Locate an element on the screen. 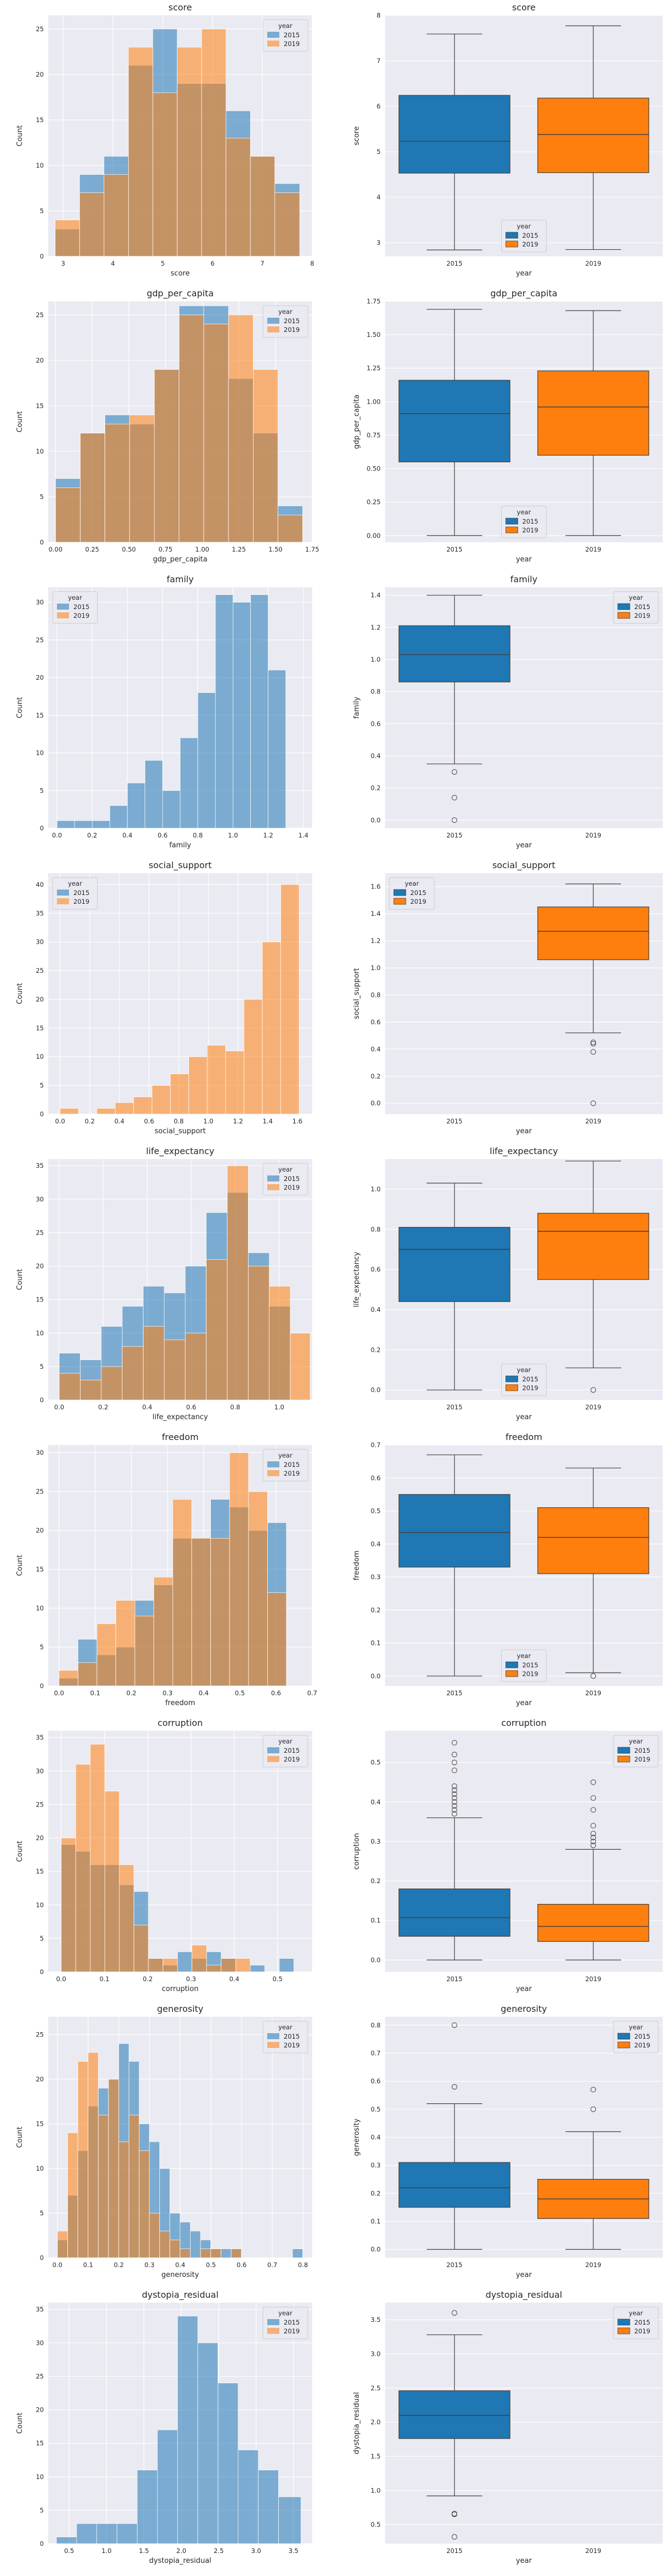  x-axis-label: life_expectancy is located at coordinates (180, 1417).